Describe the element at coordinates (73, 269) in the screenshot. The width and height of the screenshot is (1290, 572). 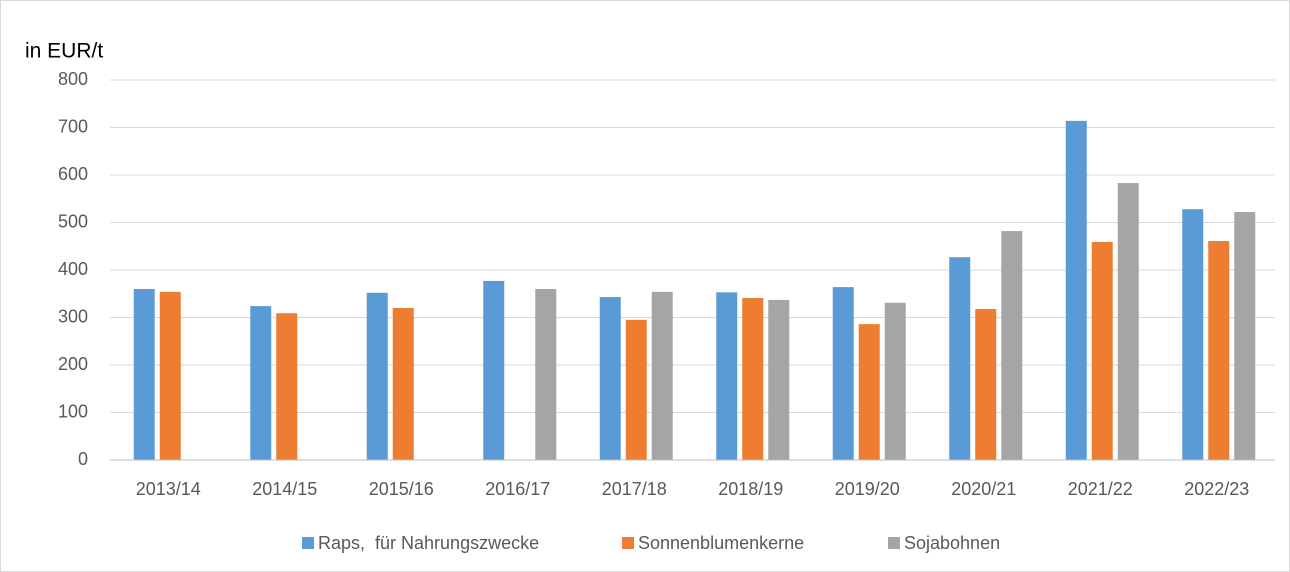
I see `y-tick-label: 400` at that location.